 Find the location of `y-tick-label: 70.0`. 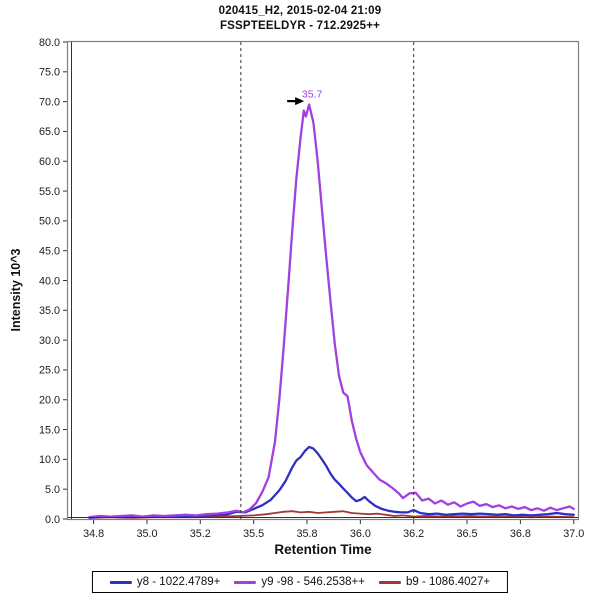

y-tick-label: 70.0 is located at coordinates (49, 102).